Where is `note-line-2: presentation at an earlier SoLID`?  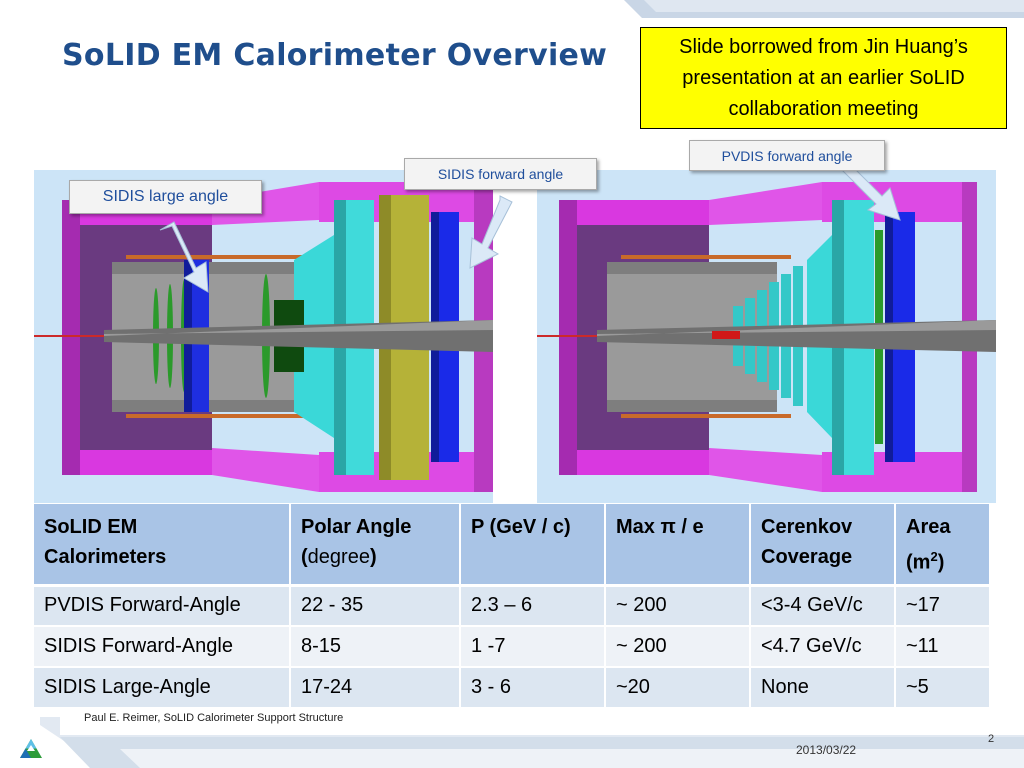 note-line-2: presentation at an earlier SoLID is located at coordinates (823, 78).